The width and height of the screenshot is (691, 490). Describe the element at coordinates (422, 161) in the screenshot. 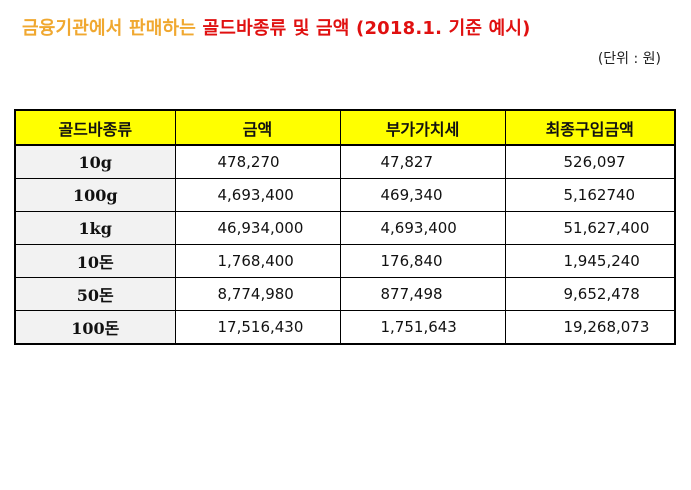

I see `cell-vat: 47,827` at that location.